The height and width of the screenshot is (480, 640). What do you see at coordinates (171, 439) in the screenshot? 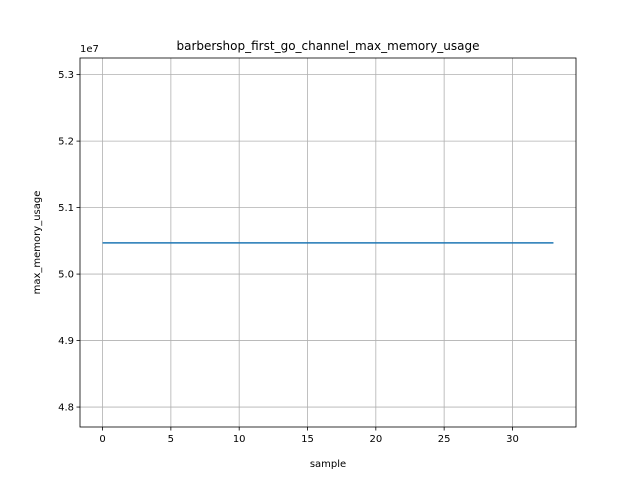
I see `x-tick-label: 5` at bounding box center [171, 439].